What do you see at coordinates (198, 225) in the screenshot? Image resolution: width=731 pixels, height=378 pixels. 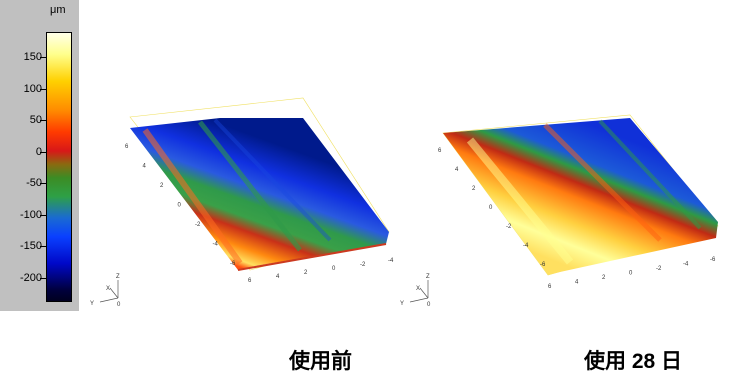 I see `surface-before-y-tick: -2` at bounding box center [198, 225].